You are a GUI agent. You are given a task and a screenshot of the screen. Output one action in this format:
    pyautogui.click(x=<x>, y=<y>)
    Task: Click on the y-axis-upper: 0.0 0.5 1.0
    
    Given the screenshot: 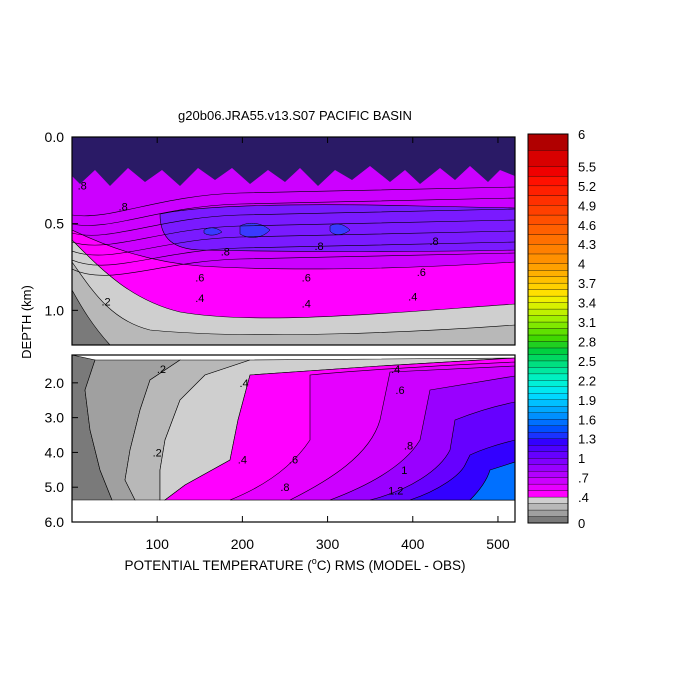 What is the action you would take?
    pyautogui.click(x=61, y=223)
    